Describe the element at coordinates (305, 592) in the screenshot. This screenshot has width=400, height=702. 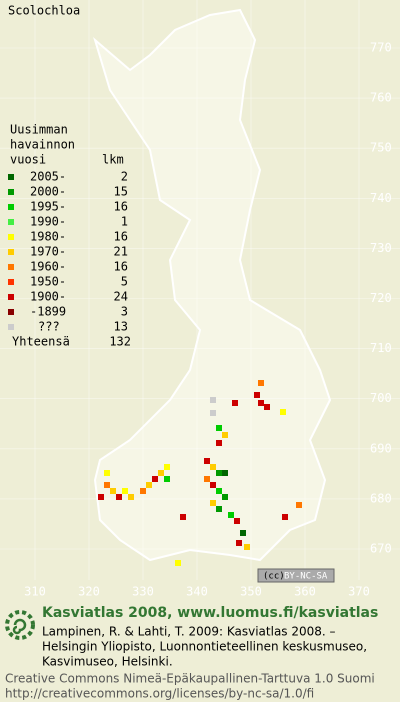
I see `x-tick-label: 360` at that location.